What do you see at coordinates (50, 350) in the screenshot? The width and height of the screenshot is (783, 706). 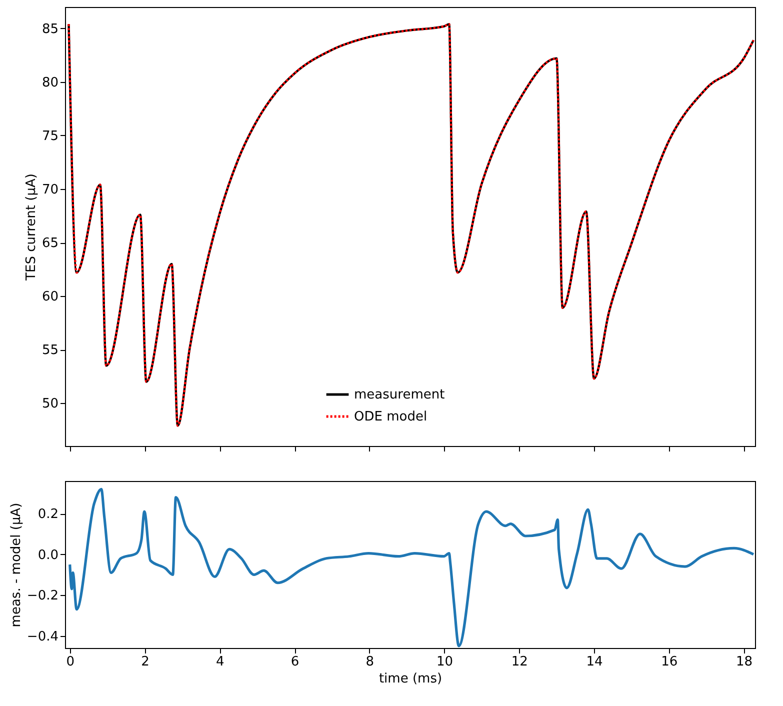 I see `y-tick-label: 55` at bounding box center [50, 350].